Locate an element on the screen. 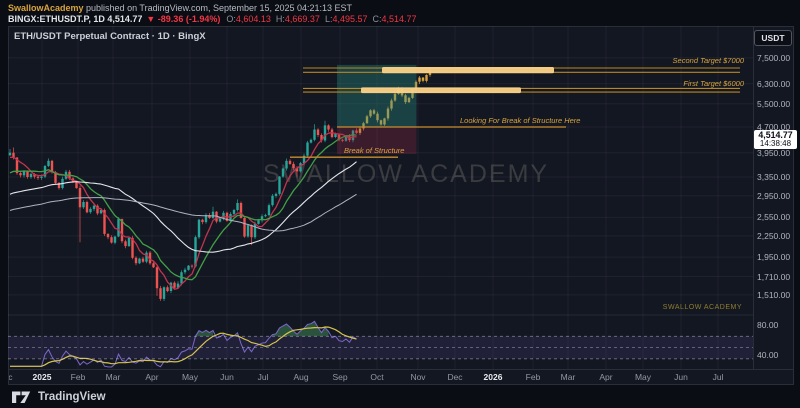 The height and width of the screenshot is (408, 800). author-name: SwallowAcademy is located at coordinates (46, 8).